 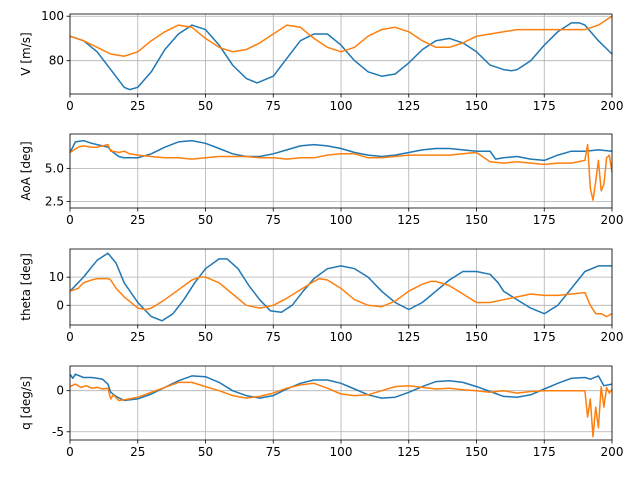 I want to click on y-tick-label: 80, so click(x=56, y=61).